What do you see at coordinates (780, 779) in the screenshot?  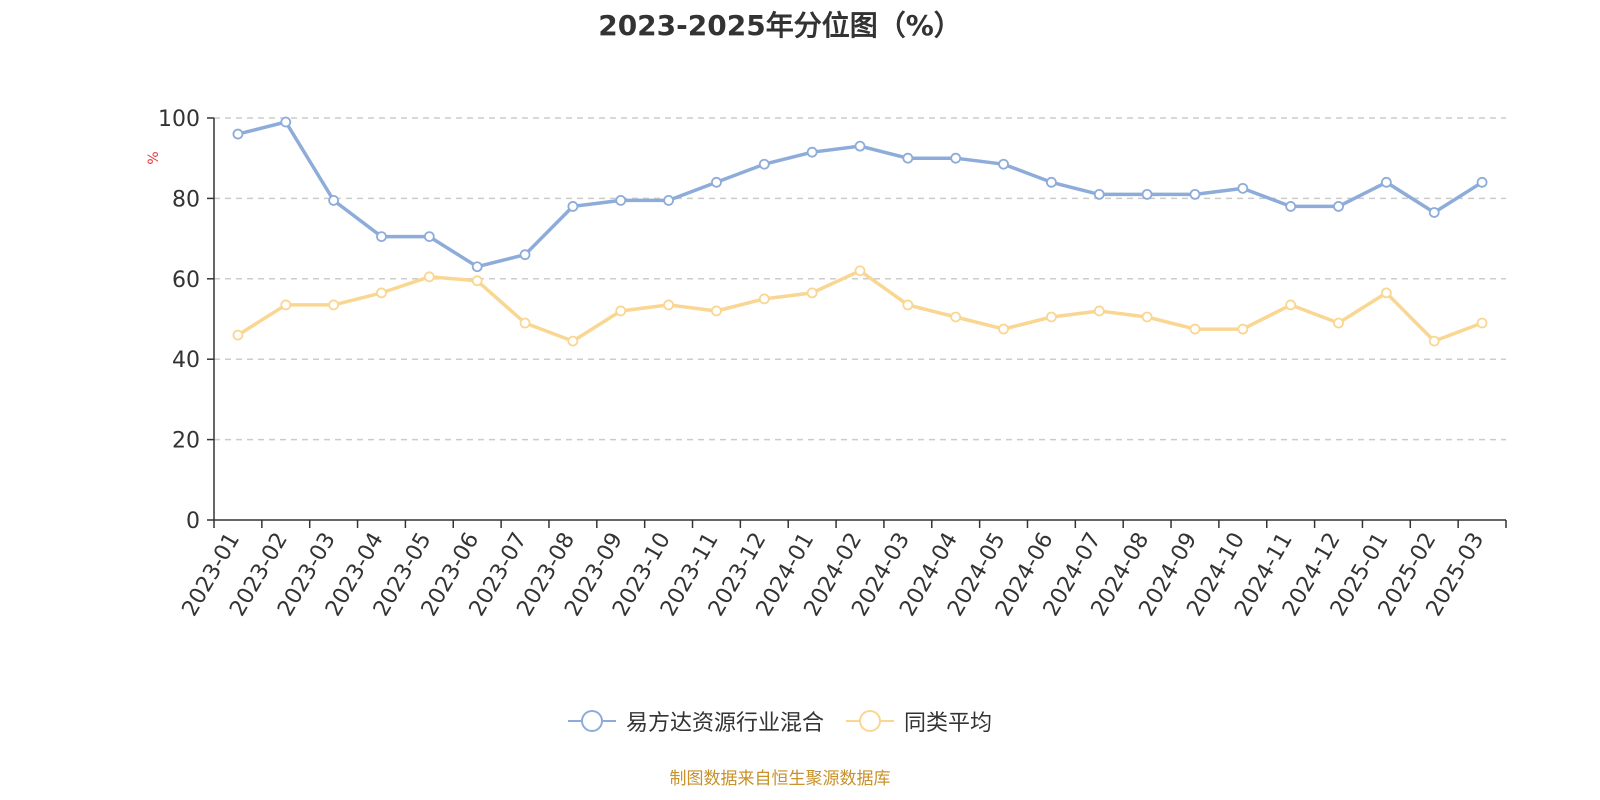 I see `source-note: 制图数据来自恒生聚源数据库` at bounding box center [780, 779].